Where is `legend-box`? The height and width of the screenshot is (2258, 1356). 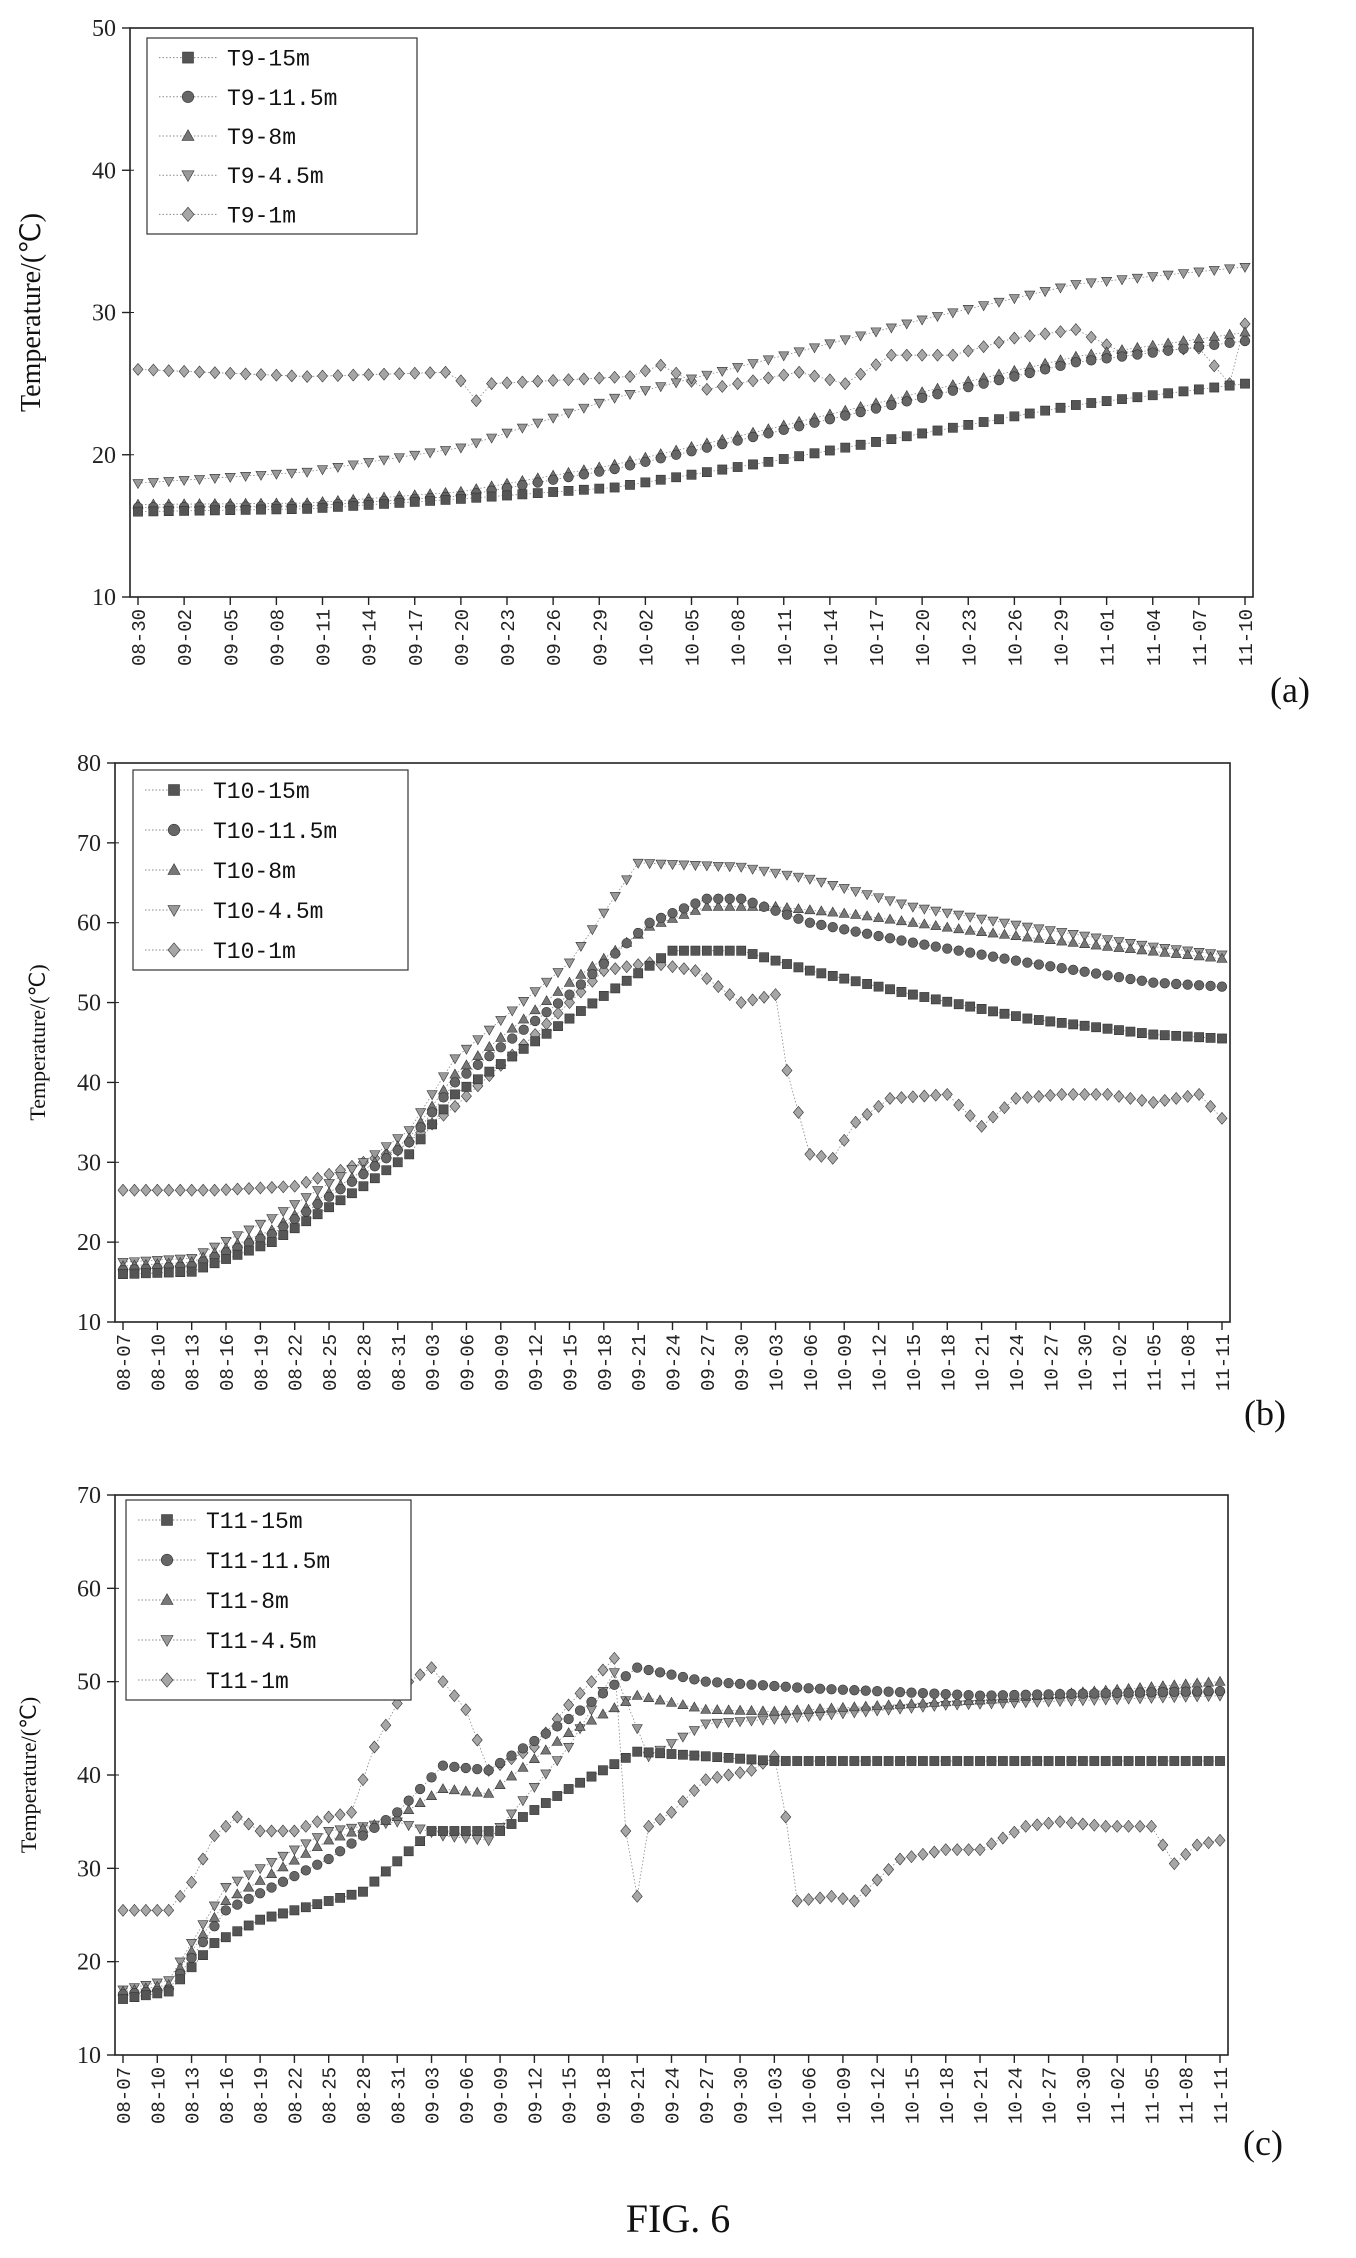 legend-box is located at coordinates (270, 870).